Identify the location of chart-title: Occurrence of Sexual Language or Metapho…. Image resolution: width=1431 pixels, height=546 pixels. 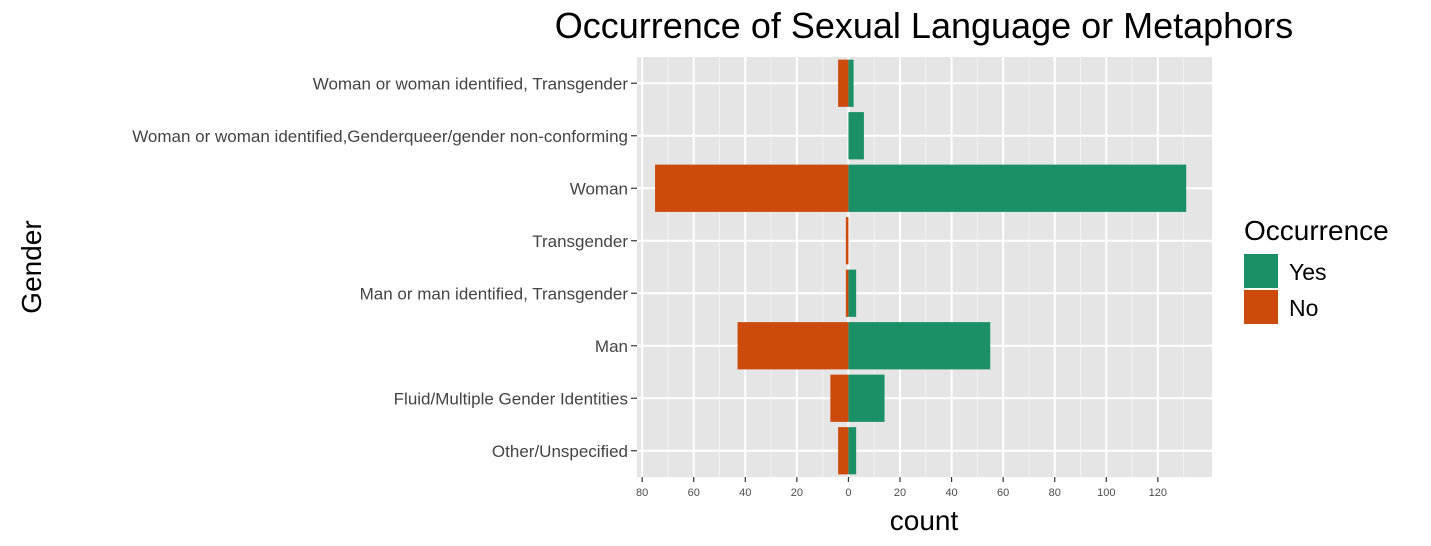
(924, 25).